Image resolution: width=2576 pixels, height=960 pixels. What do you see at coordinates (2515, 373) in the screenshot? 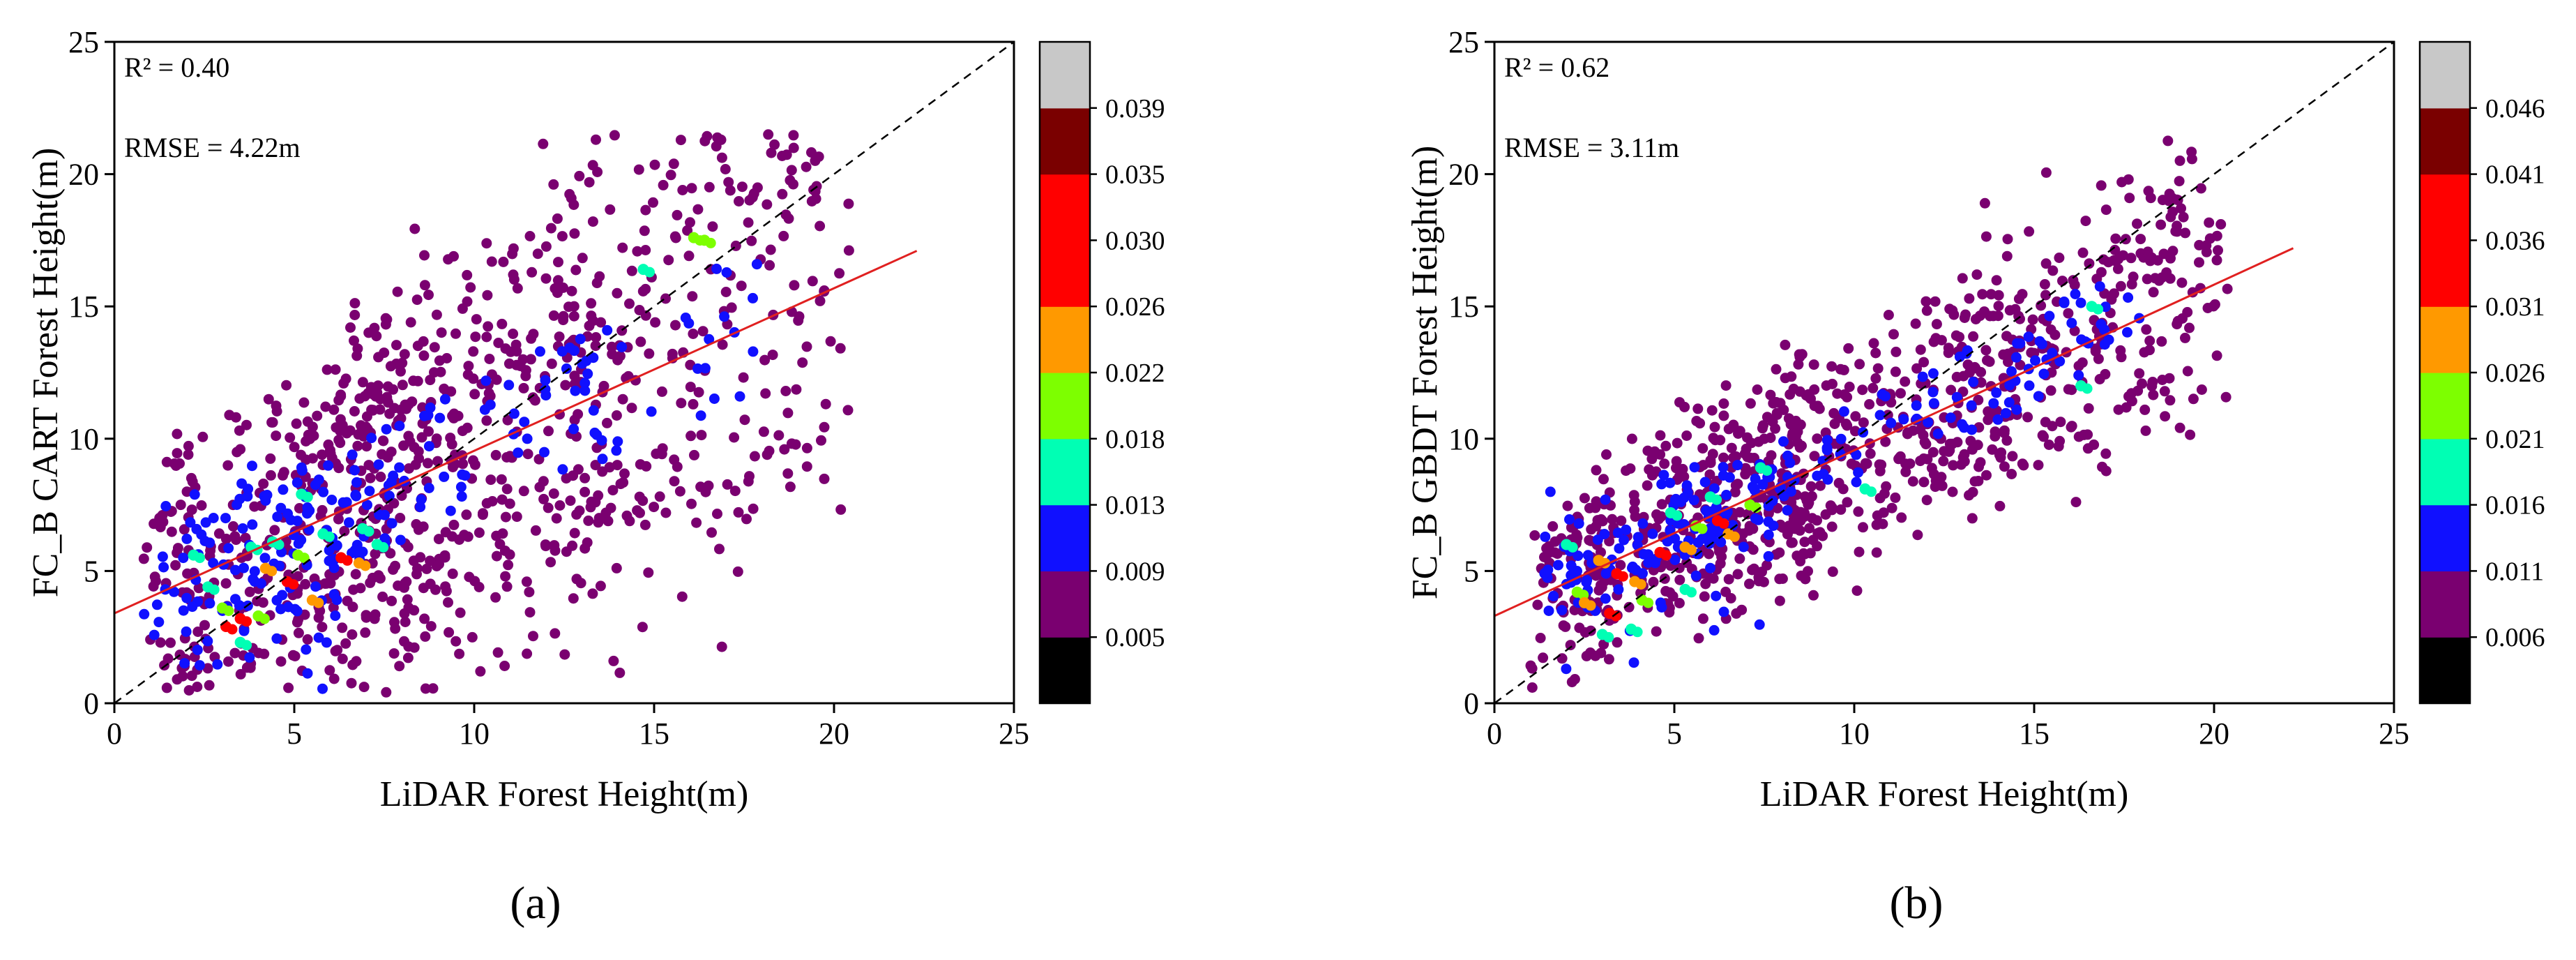
I see `colorbar-tick-label: 0.026` at bounding box center [2515, 373].